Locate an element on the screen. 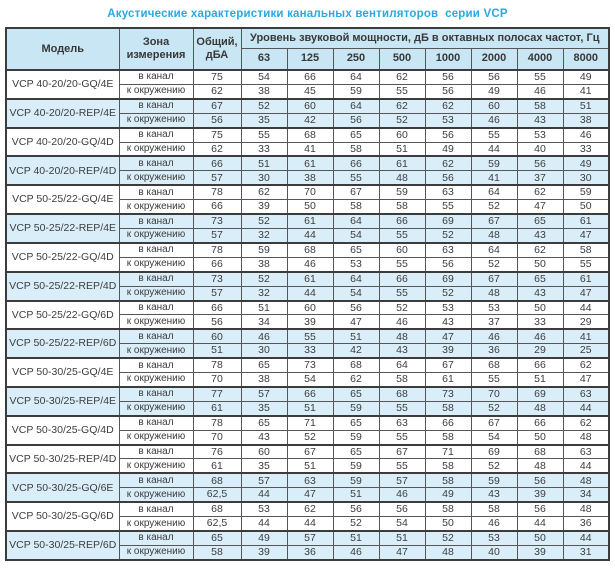  total-dba-value: 70 is located at coordinates (217, 437).